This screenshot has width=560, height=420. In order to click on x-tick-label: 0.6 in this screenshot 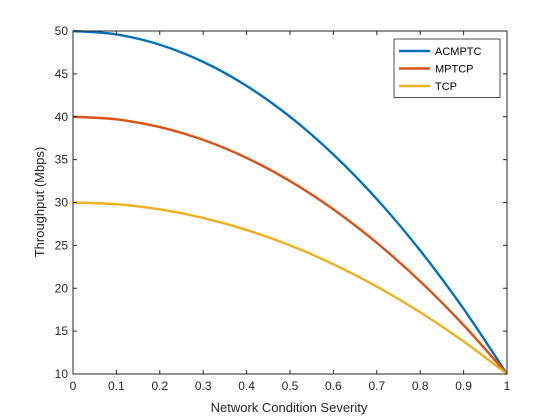, I will do `click(333, 386)`.